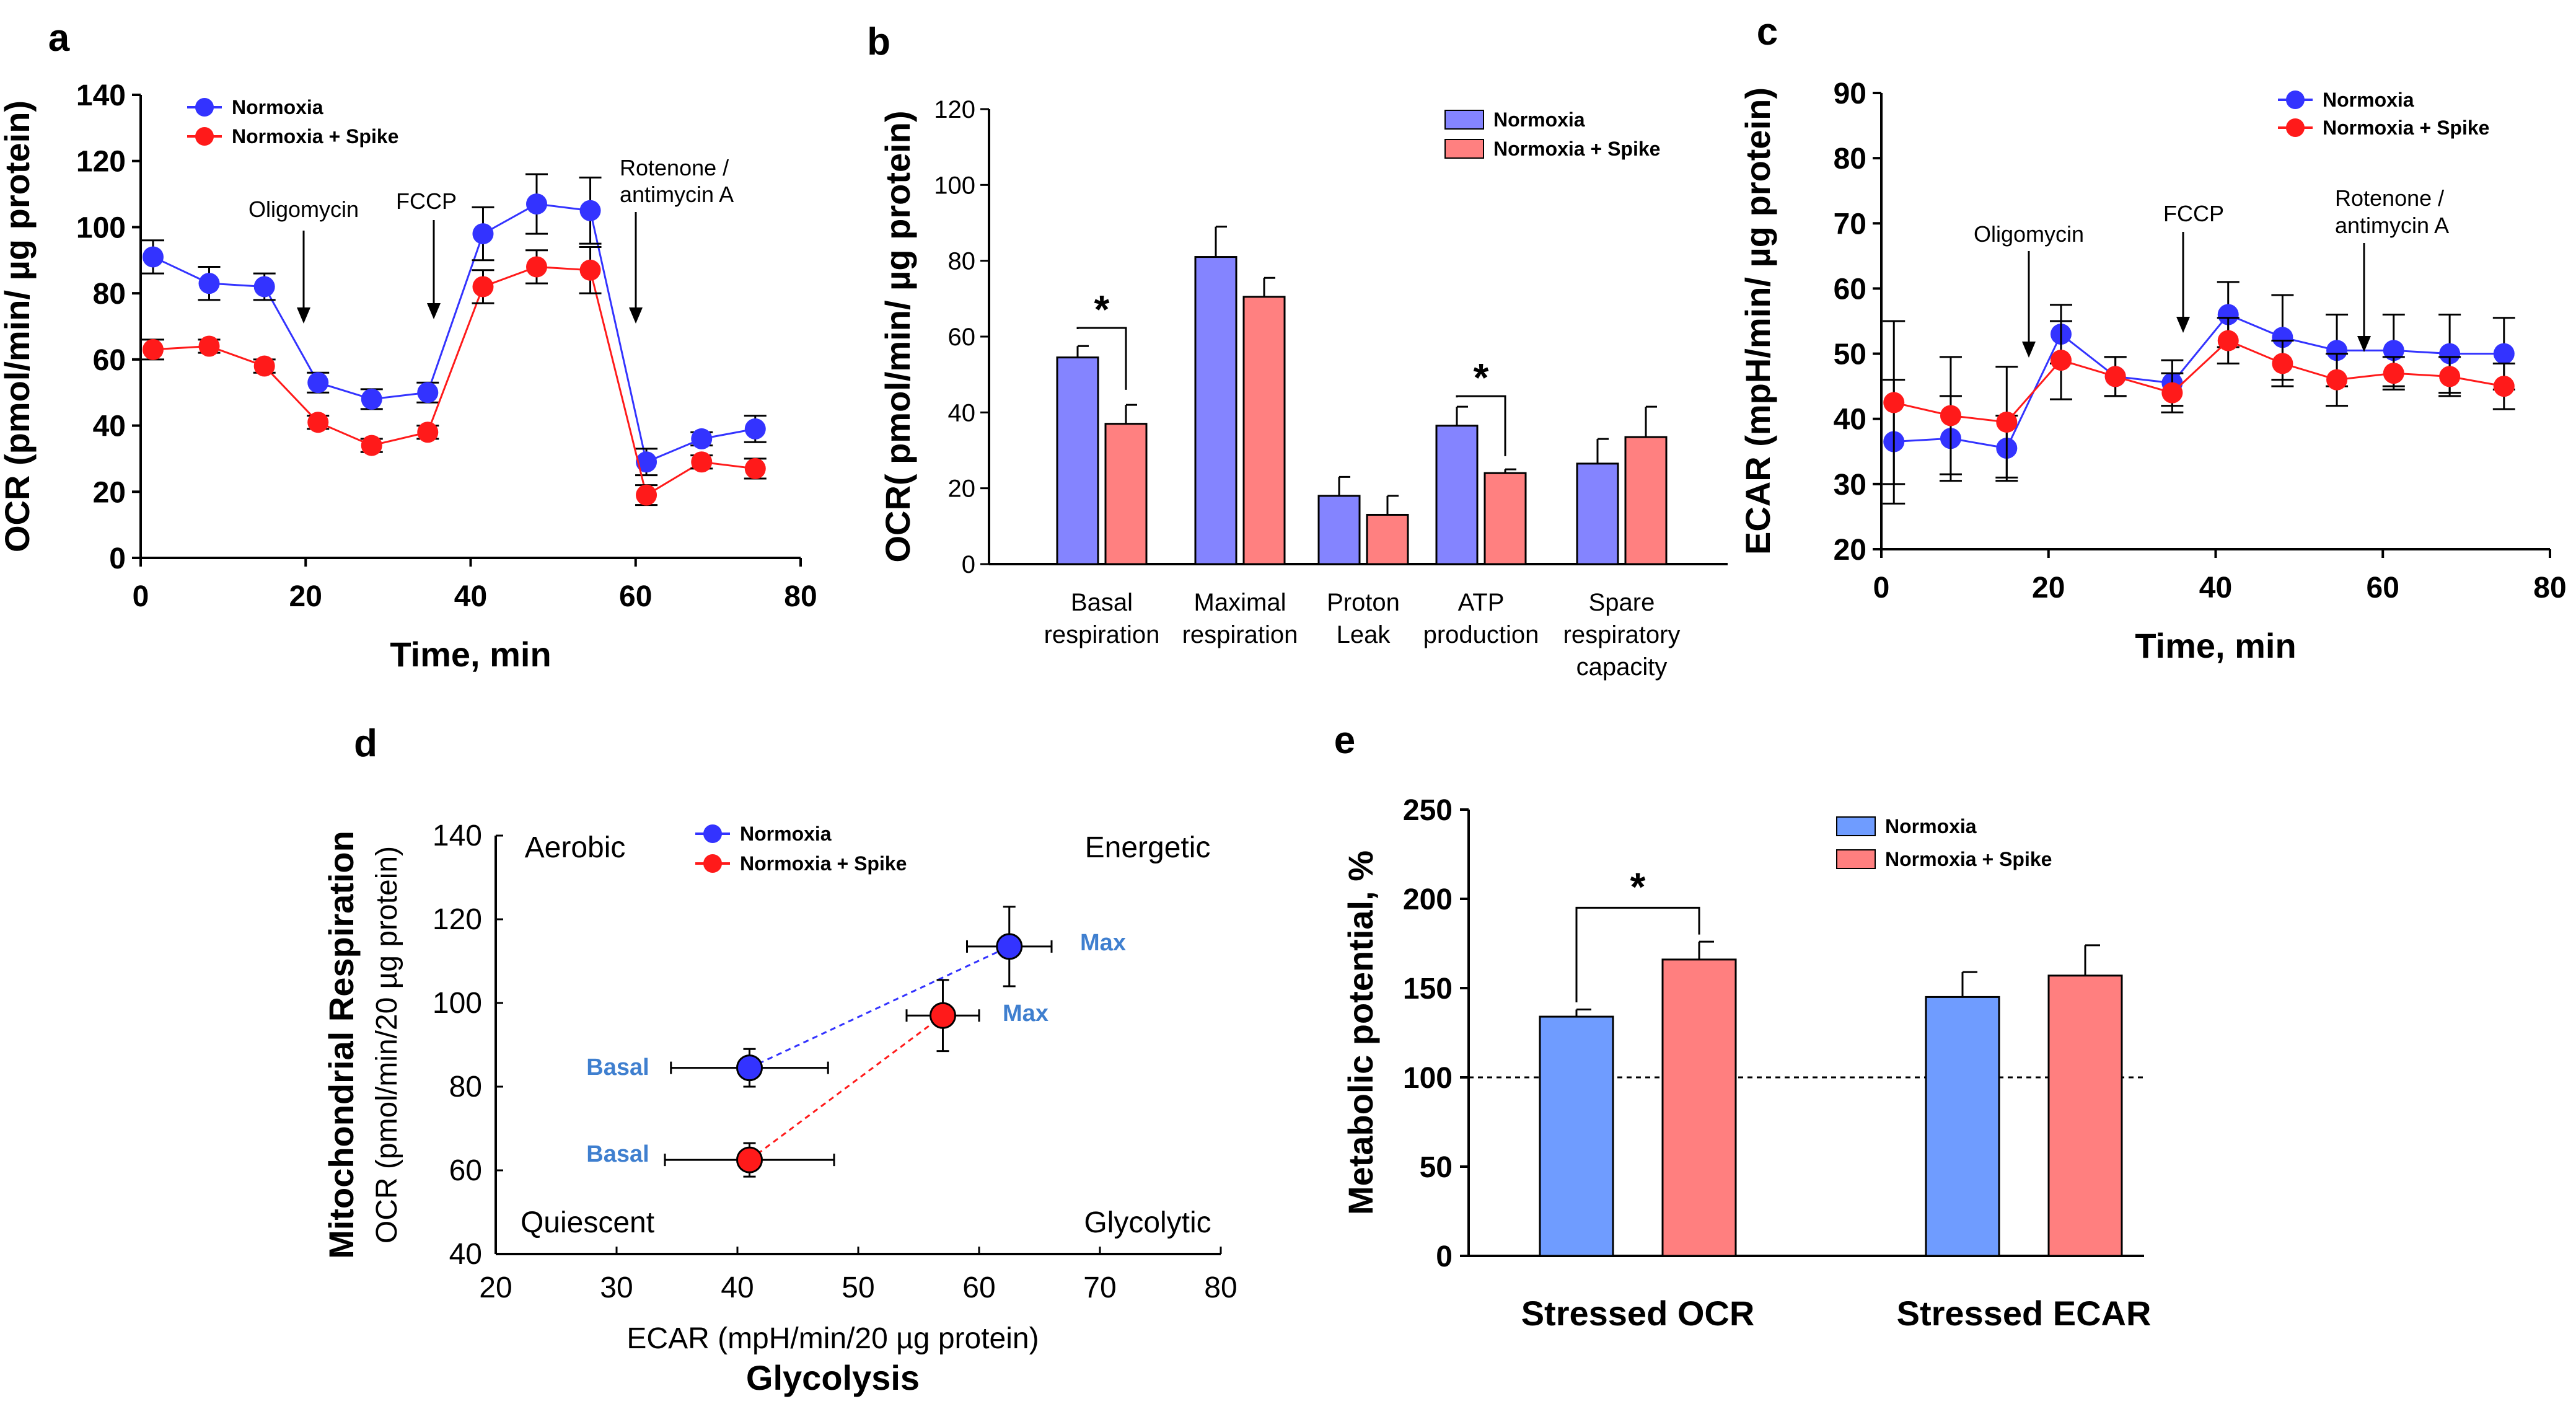 The height and width of the screenshot is (1409, 2576). Describe the element at coordinates (847, 1088) in the screenshot. I see `series-connector` at that location.